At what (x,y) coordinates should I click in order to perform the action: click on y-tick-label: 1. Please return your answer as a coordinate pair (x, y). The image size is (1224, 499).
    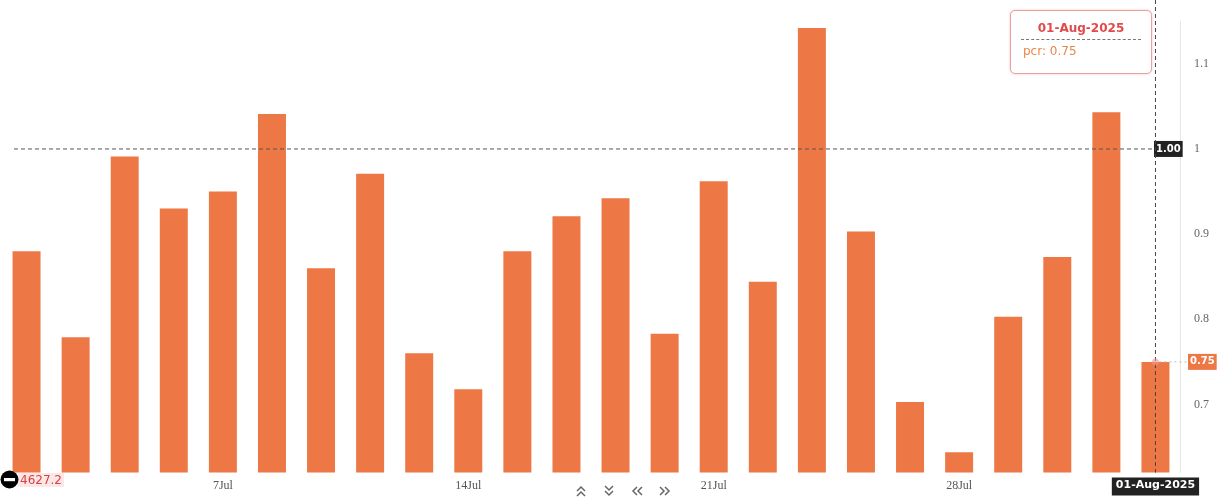
    Looking at the image, I should click on (1197, 148).